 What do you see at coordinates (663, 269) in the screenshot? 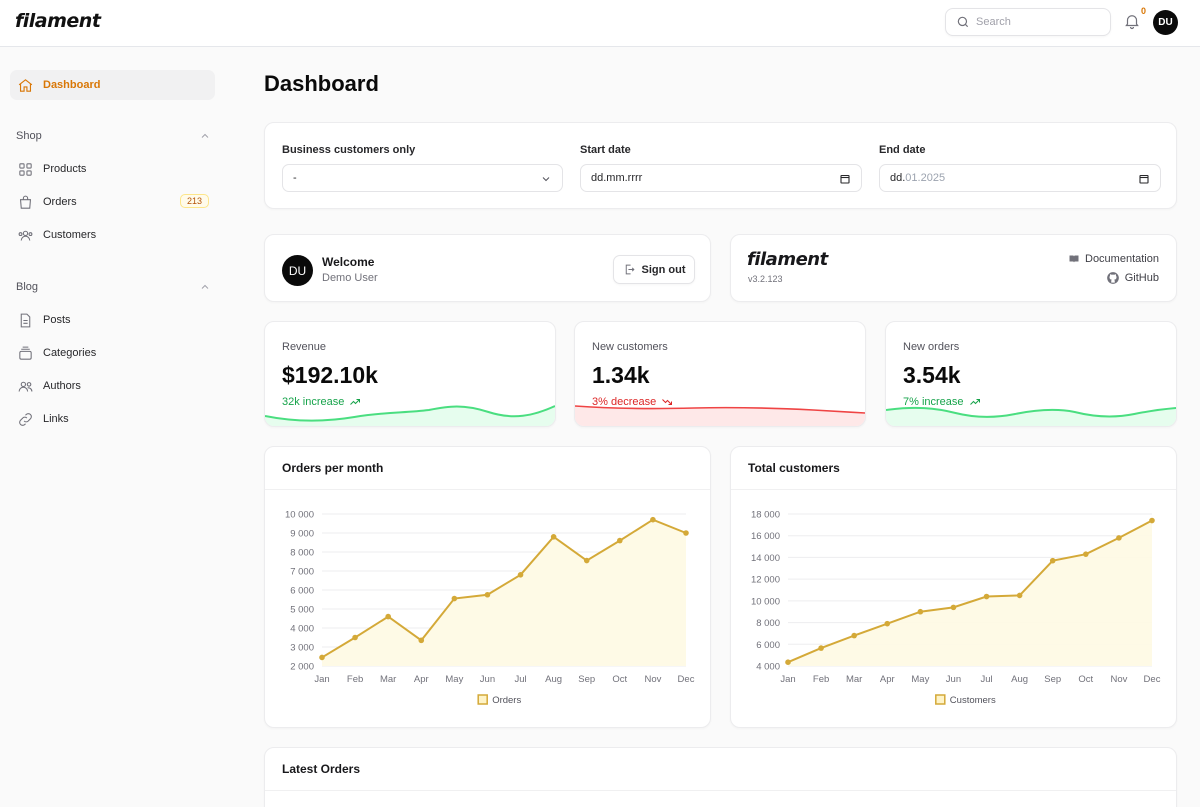
I see `sign-out-label: Sign out` at bounding box center [663, 269].